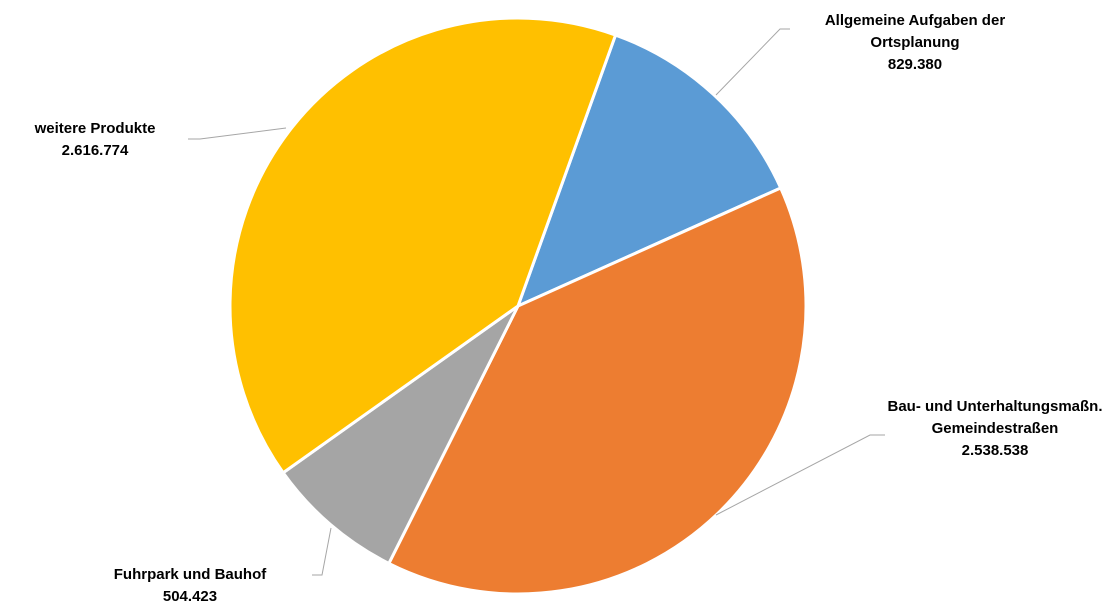 The height and width of the screenshot is (610, 1115). Describe the element at coordinates (95, 150) in the screenshot. I see `value-label: 2.616.774` at that location.